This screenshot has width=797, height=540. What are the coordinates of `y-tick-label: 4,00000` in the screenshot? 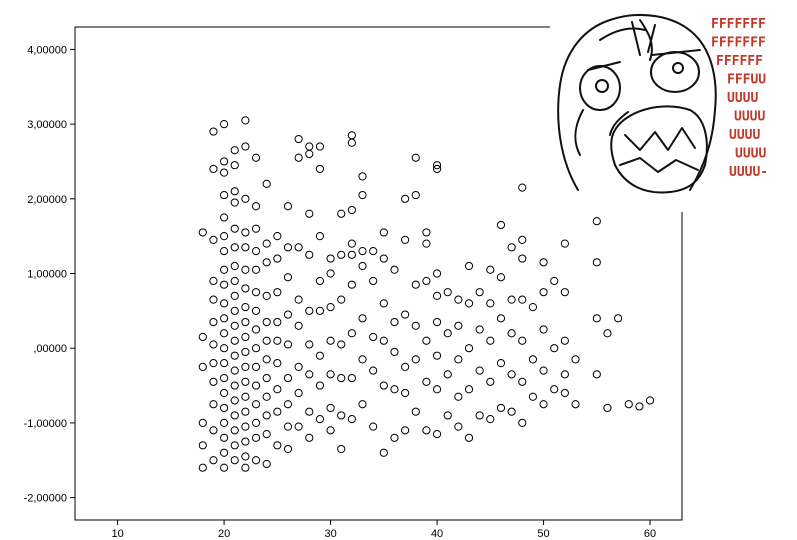 It's located at (47, 50).